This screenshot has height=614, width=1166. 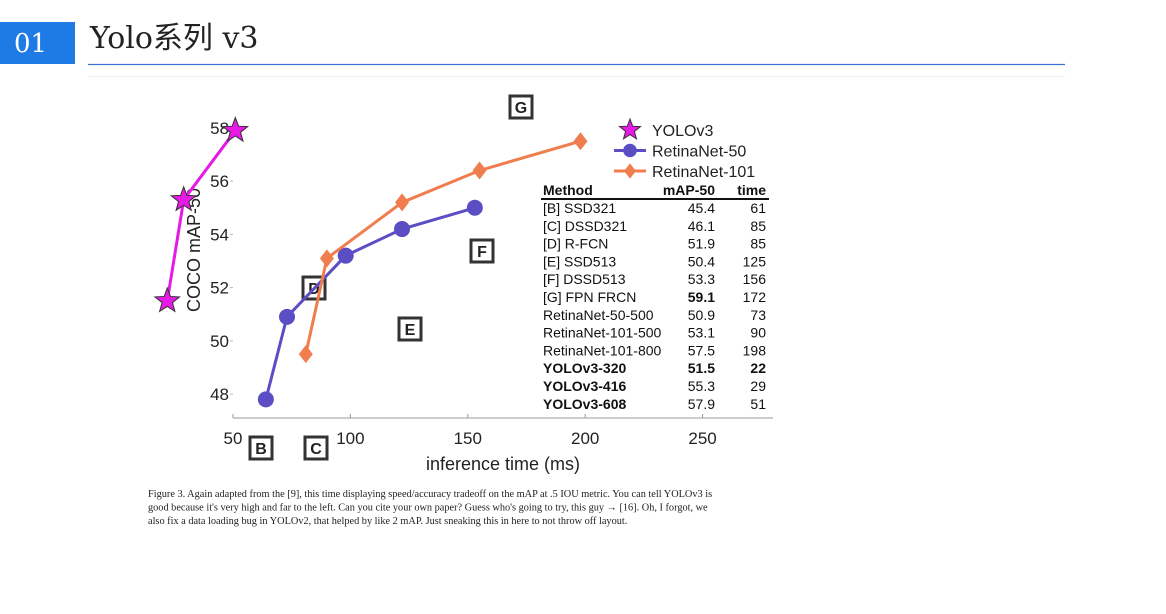 I want to click on annotation-label: B, so click(x=261, y=449).